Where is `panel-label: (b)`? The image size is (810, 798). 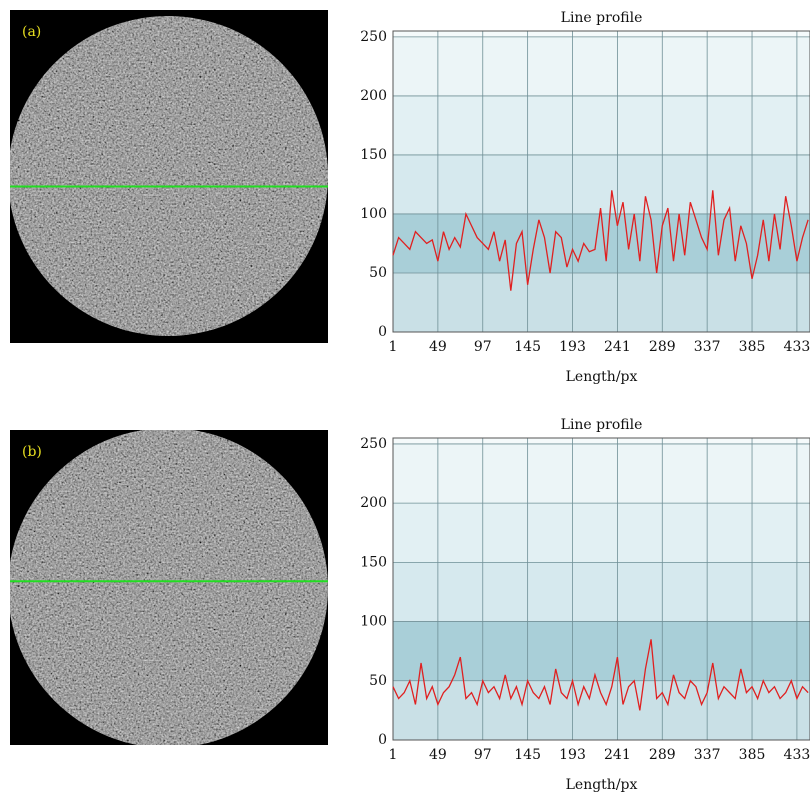
panel-label: (b) is located at coordinates (32, 452).